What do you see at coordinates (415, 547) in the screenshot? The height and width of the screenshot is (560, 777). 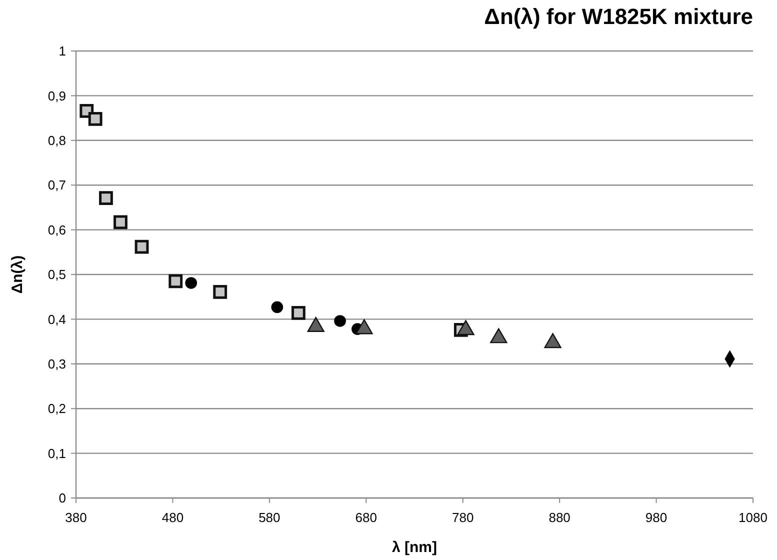 I see `x-axis-title: λ [nm]` at bounding box center [415, 547].